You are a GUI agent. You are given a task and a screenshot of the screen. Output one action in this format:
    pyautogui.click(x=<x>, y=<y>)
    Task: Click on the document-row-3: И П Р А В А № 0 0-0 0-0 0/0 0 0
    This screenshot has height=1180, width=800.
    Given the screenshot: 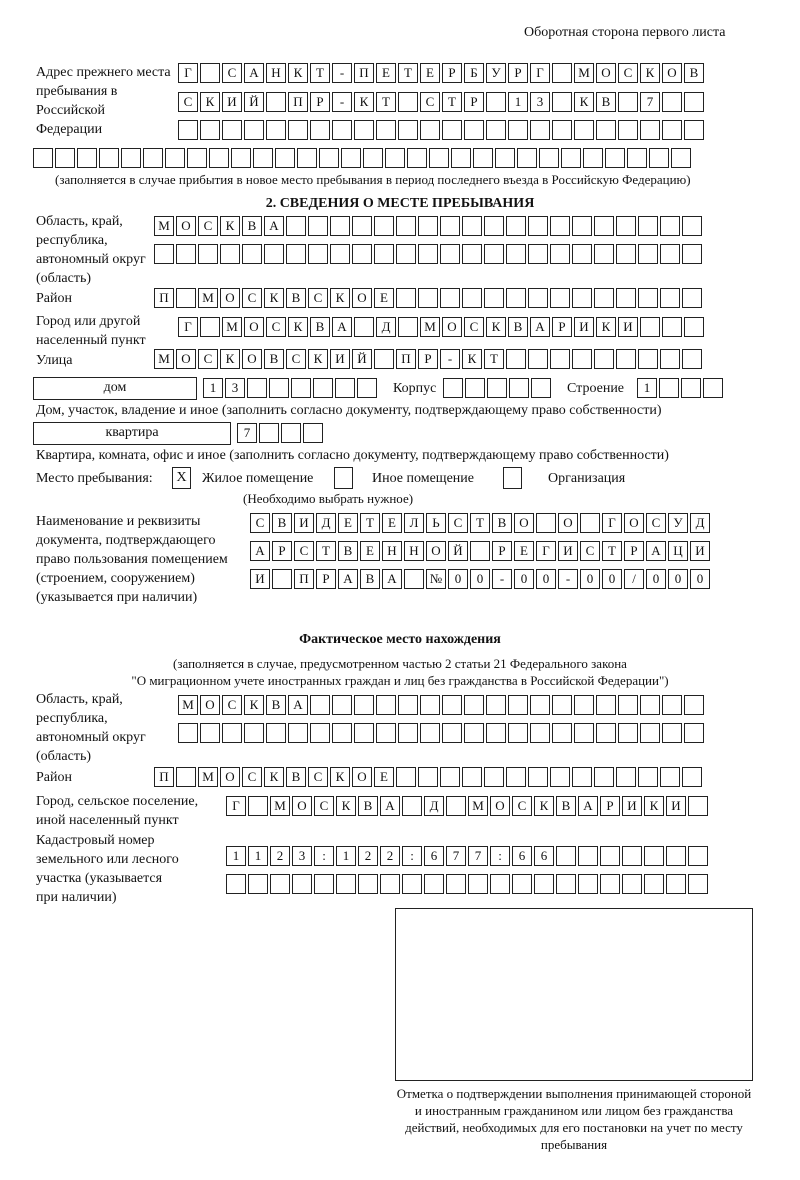 What is the action you would take?
    pyautogui.click(x=481, y=580)
    